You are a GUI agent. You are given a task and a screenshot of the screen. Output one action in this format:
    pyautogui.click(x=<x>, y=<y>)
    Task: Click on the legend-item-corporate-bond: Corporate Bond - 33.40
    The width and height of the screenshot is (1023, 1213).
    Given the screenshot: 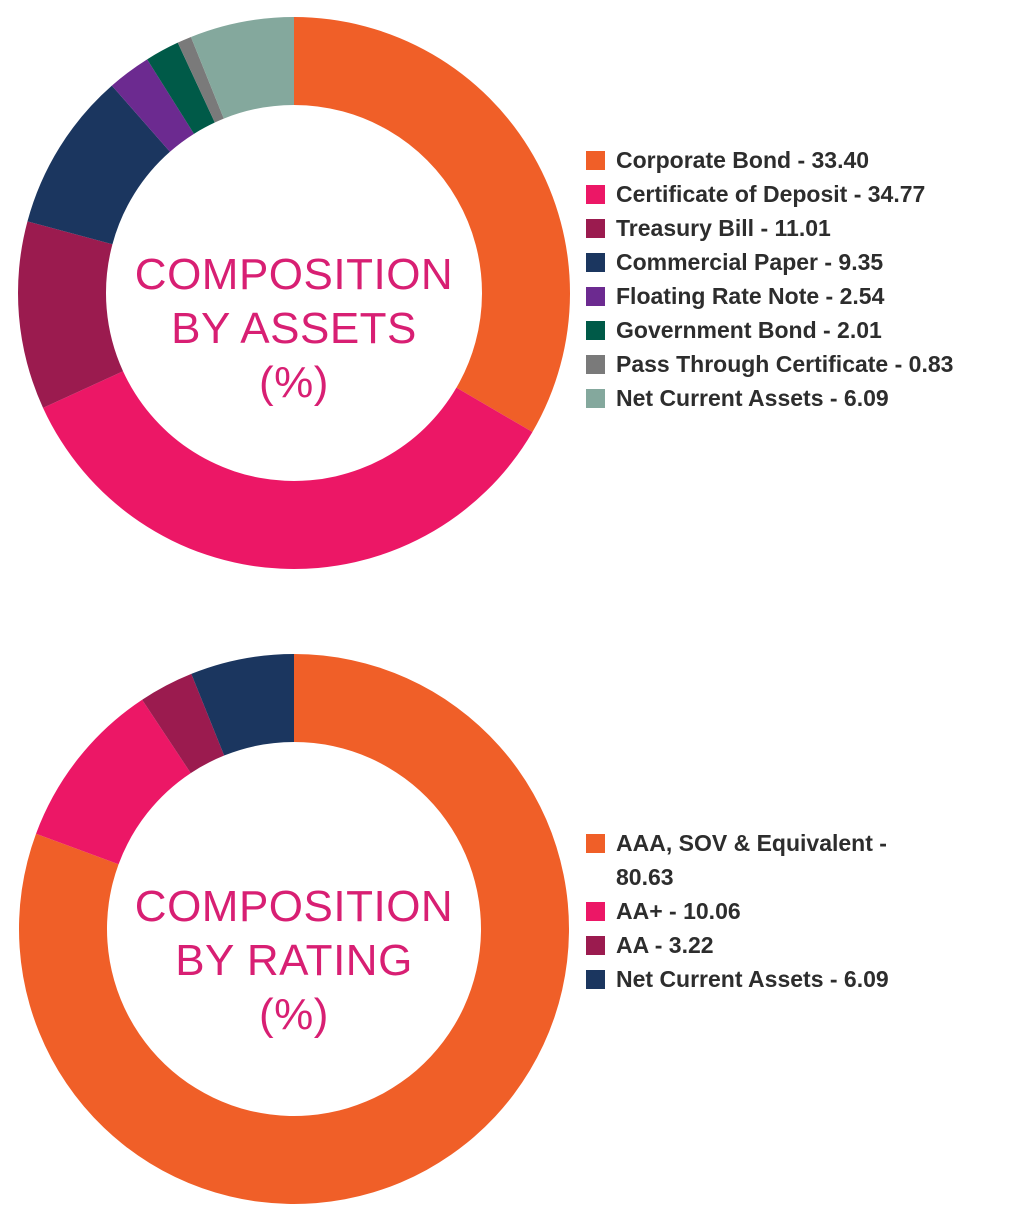 What is the action you would take?
    pyautogui.click(x=769, y=160)
    